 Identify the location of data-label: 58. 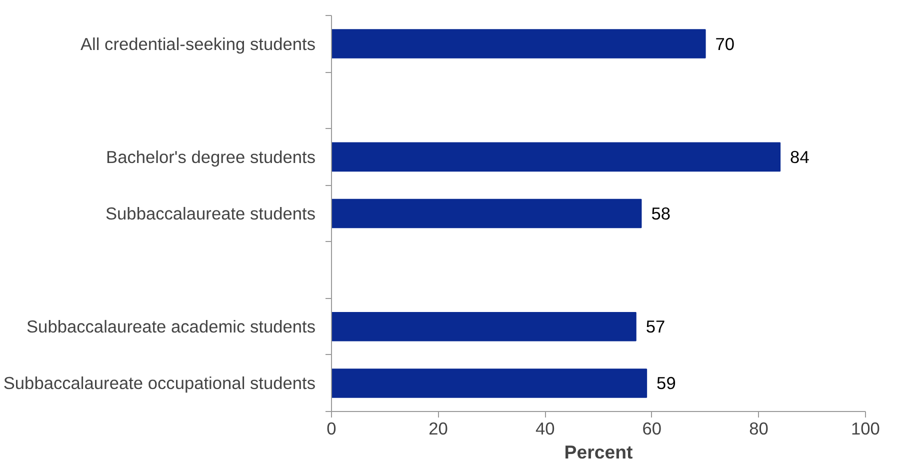
(660, 214).